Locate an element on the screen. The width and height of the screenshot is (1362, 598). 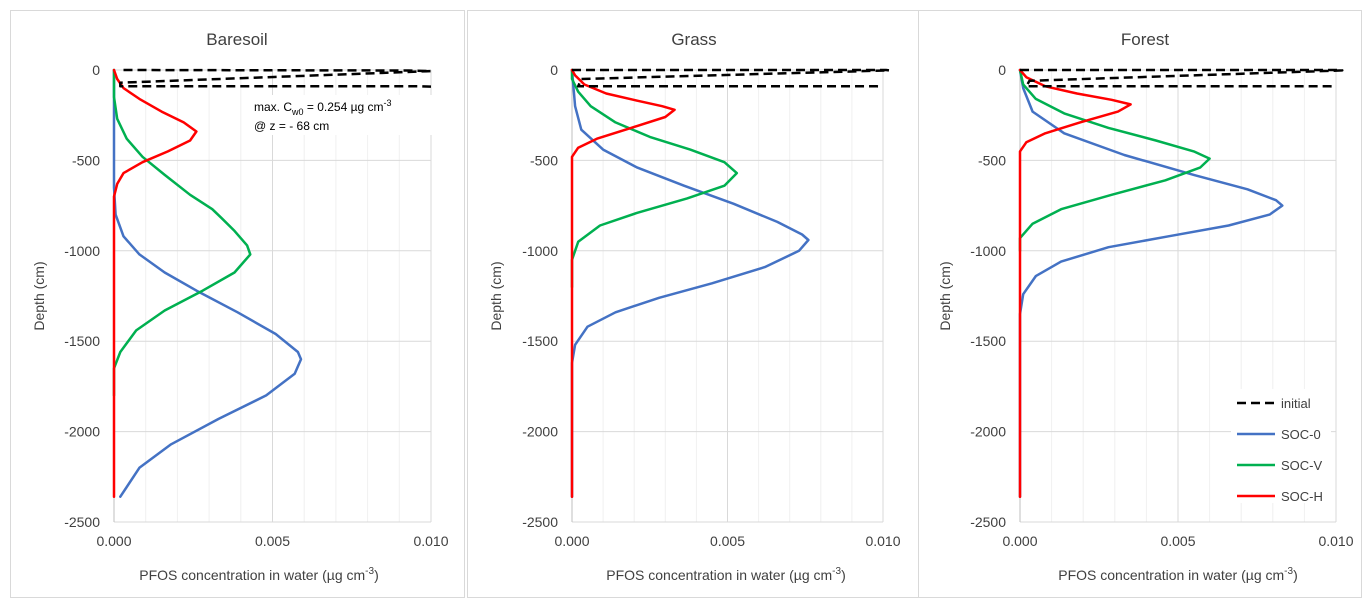
chart-title: Baresoil is located at coordinates (236, 39).